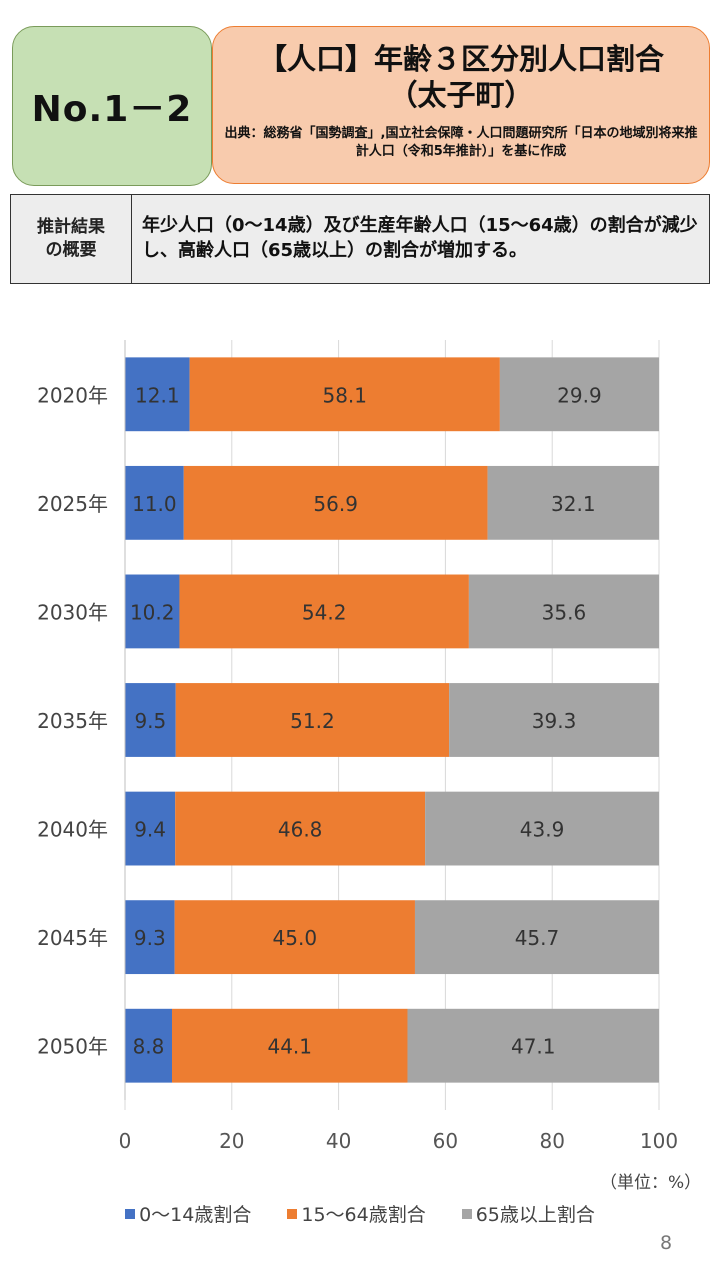 This screenshot has width=720, height=1280. I want to click on data-label: 12.1, so click(157, 395).